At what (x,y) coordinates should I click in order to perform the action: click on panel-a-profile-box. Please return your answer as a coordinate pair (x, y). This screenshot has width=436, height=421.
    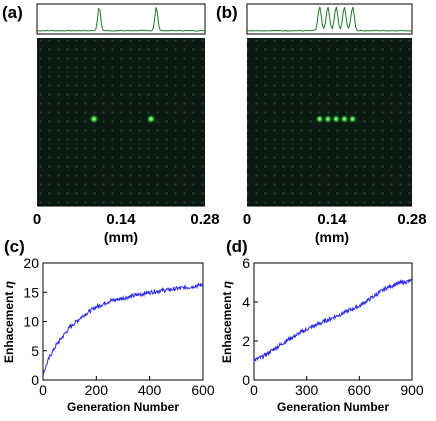
    Looking at the image, I should click on (121, 19).